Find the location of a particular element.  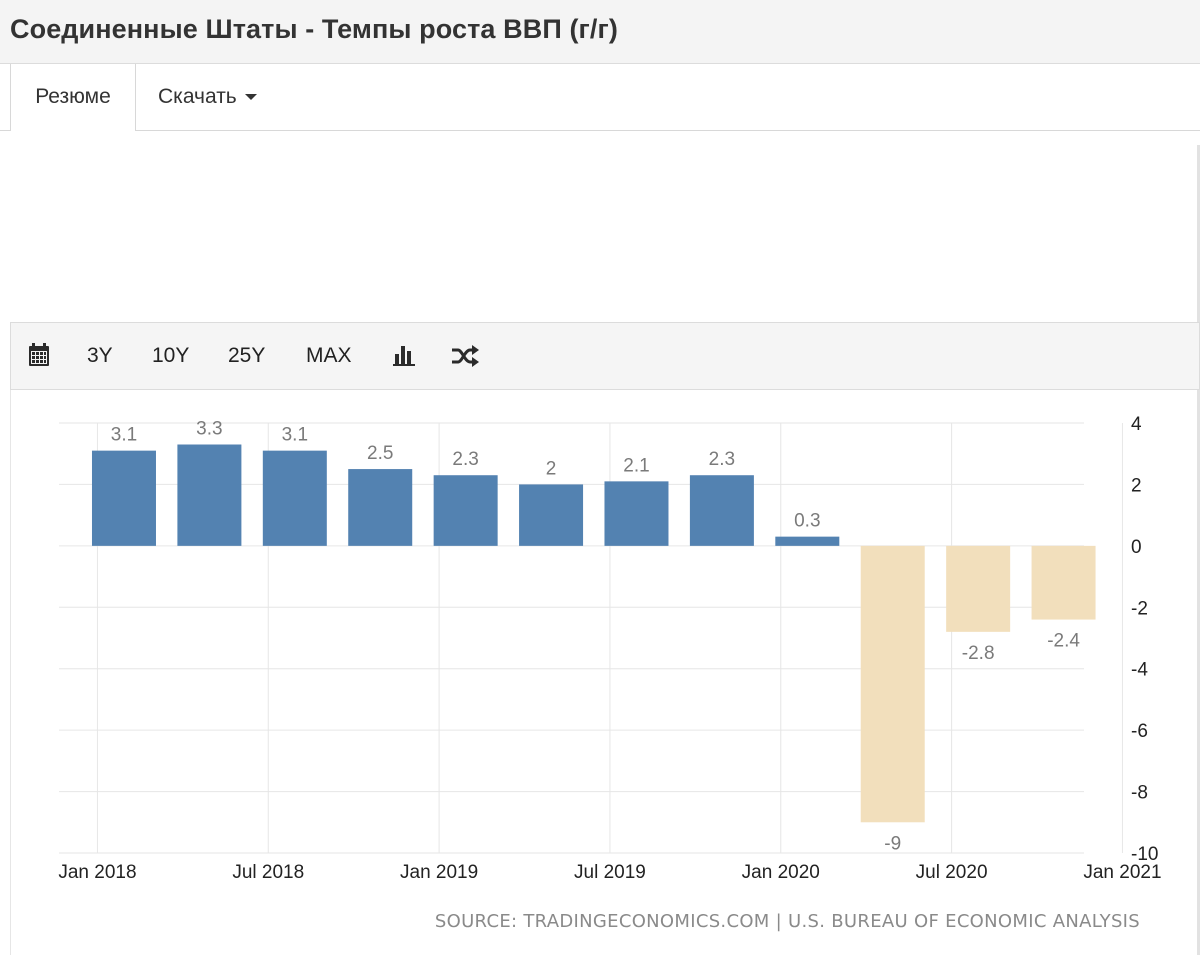

panel-edge is located at coordinates (1198, 550).